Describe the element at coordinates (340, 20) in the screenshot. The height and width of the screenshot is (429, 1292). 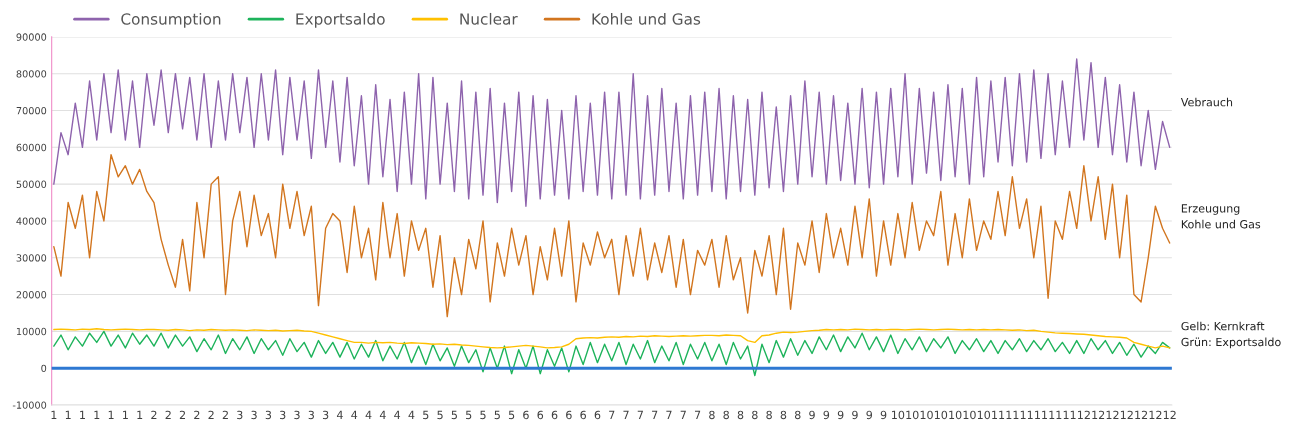
I see `legend-label: Exportsaldo` at that location.